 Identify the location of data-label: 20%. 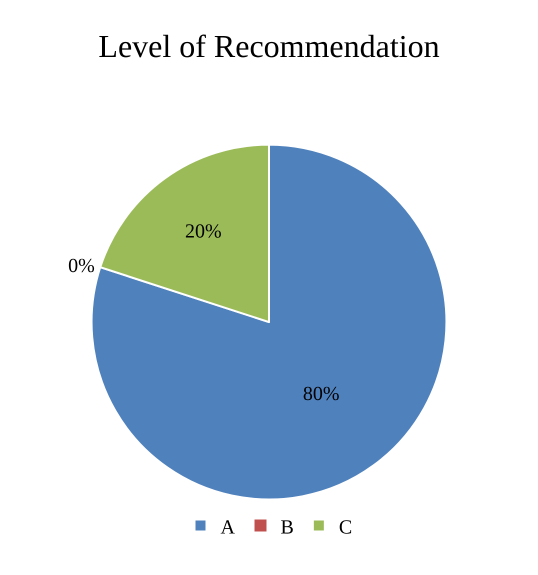
(203, 231).